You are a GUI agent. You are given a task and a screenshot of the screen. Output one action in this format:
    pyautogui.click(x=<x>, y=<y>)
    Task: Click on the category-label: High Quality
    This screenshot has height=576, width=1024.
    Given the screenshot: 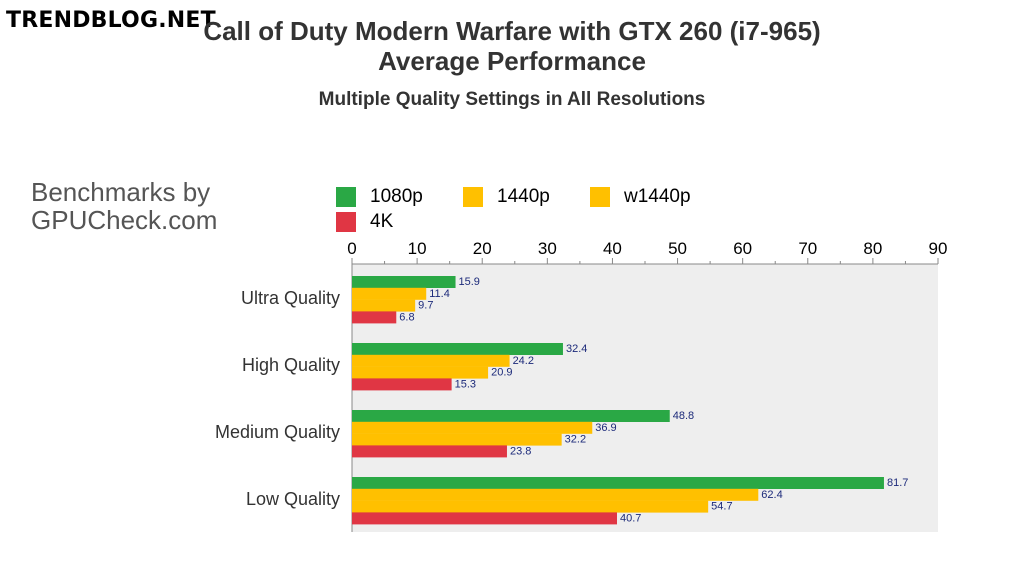 What is the action you would take?
    pyautogui.click(x=291, y=365)
    